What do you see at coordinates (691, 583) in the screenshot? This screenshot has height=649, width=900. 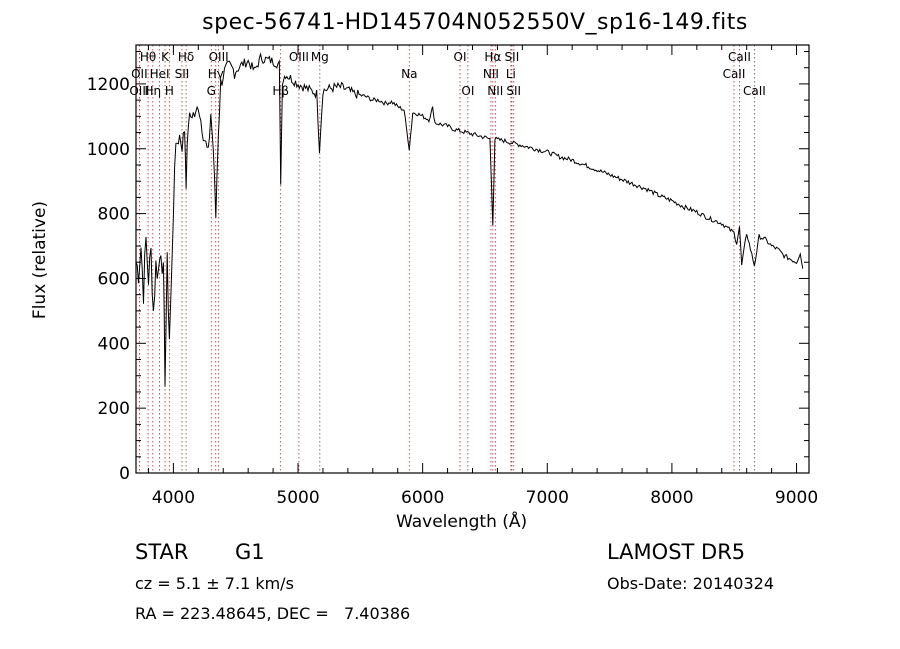 I see `obs-date-text: Obs-Date: 20140324` at bounding box center [691, 583].